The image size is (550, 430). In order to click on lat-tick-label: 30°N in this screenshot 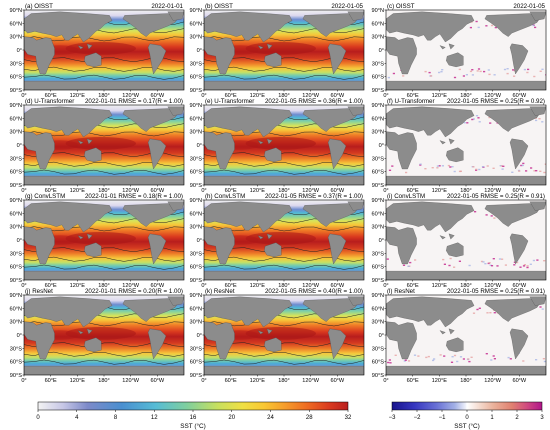, I will do `click(378, 38)`.